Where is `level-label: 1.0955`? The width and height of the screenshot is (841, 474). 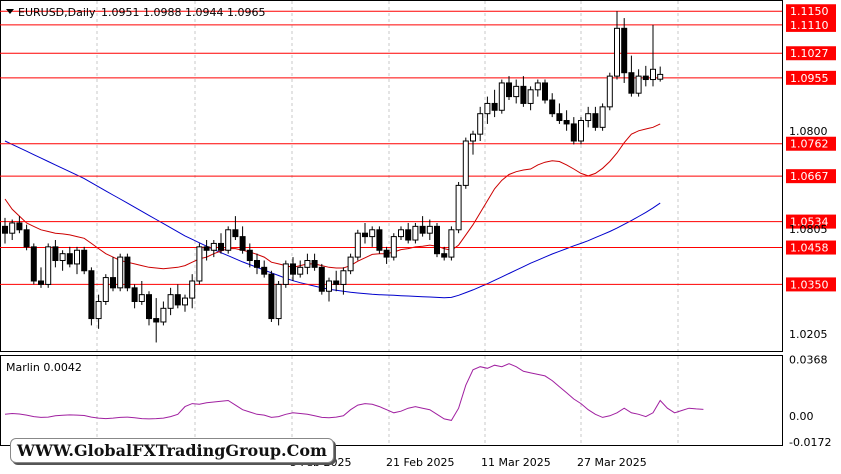 level-label: 1.0955 is located at coordinates (809, 78).